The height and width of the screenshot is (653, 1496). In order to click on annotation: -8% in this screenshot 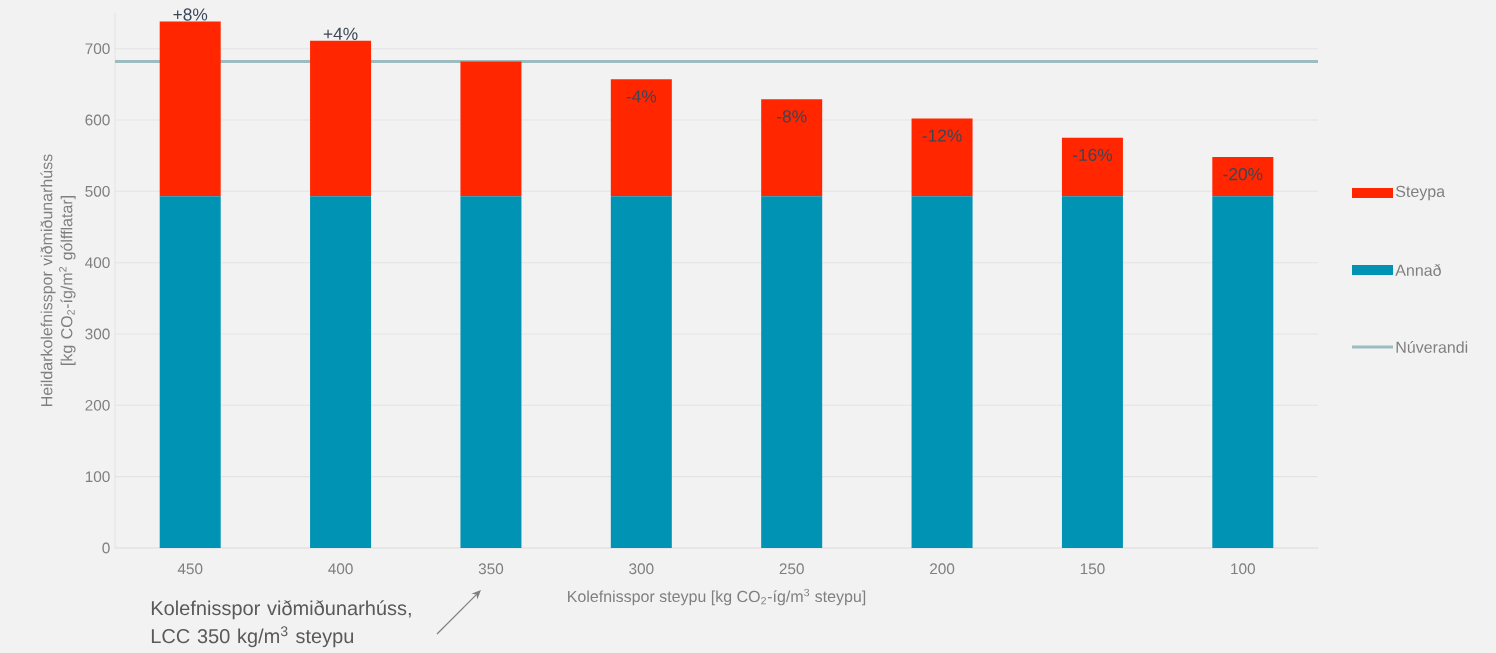, I will do `click(792, 116)`.